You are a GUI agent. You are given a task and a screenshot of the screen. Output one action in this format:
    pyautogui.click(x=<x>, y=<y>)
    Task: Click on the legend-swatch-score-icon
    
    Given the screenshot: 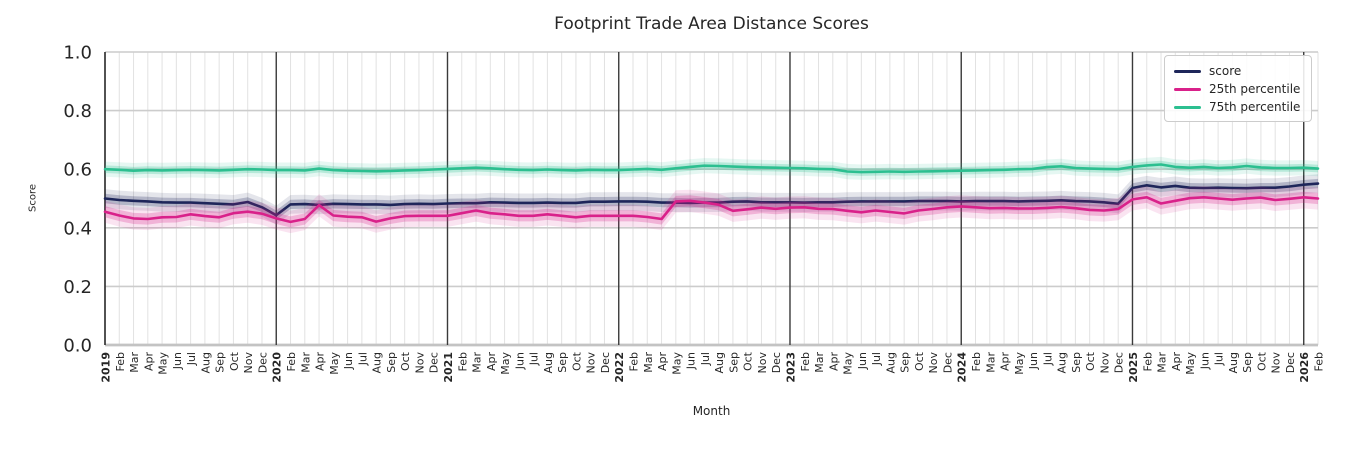 What is the action you would take?
    pyautogui.click(x=1187, y=71)
    